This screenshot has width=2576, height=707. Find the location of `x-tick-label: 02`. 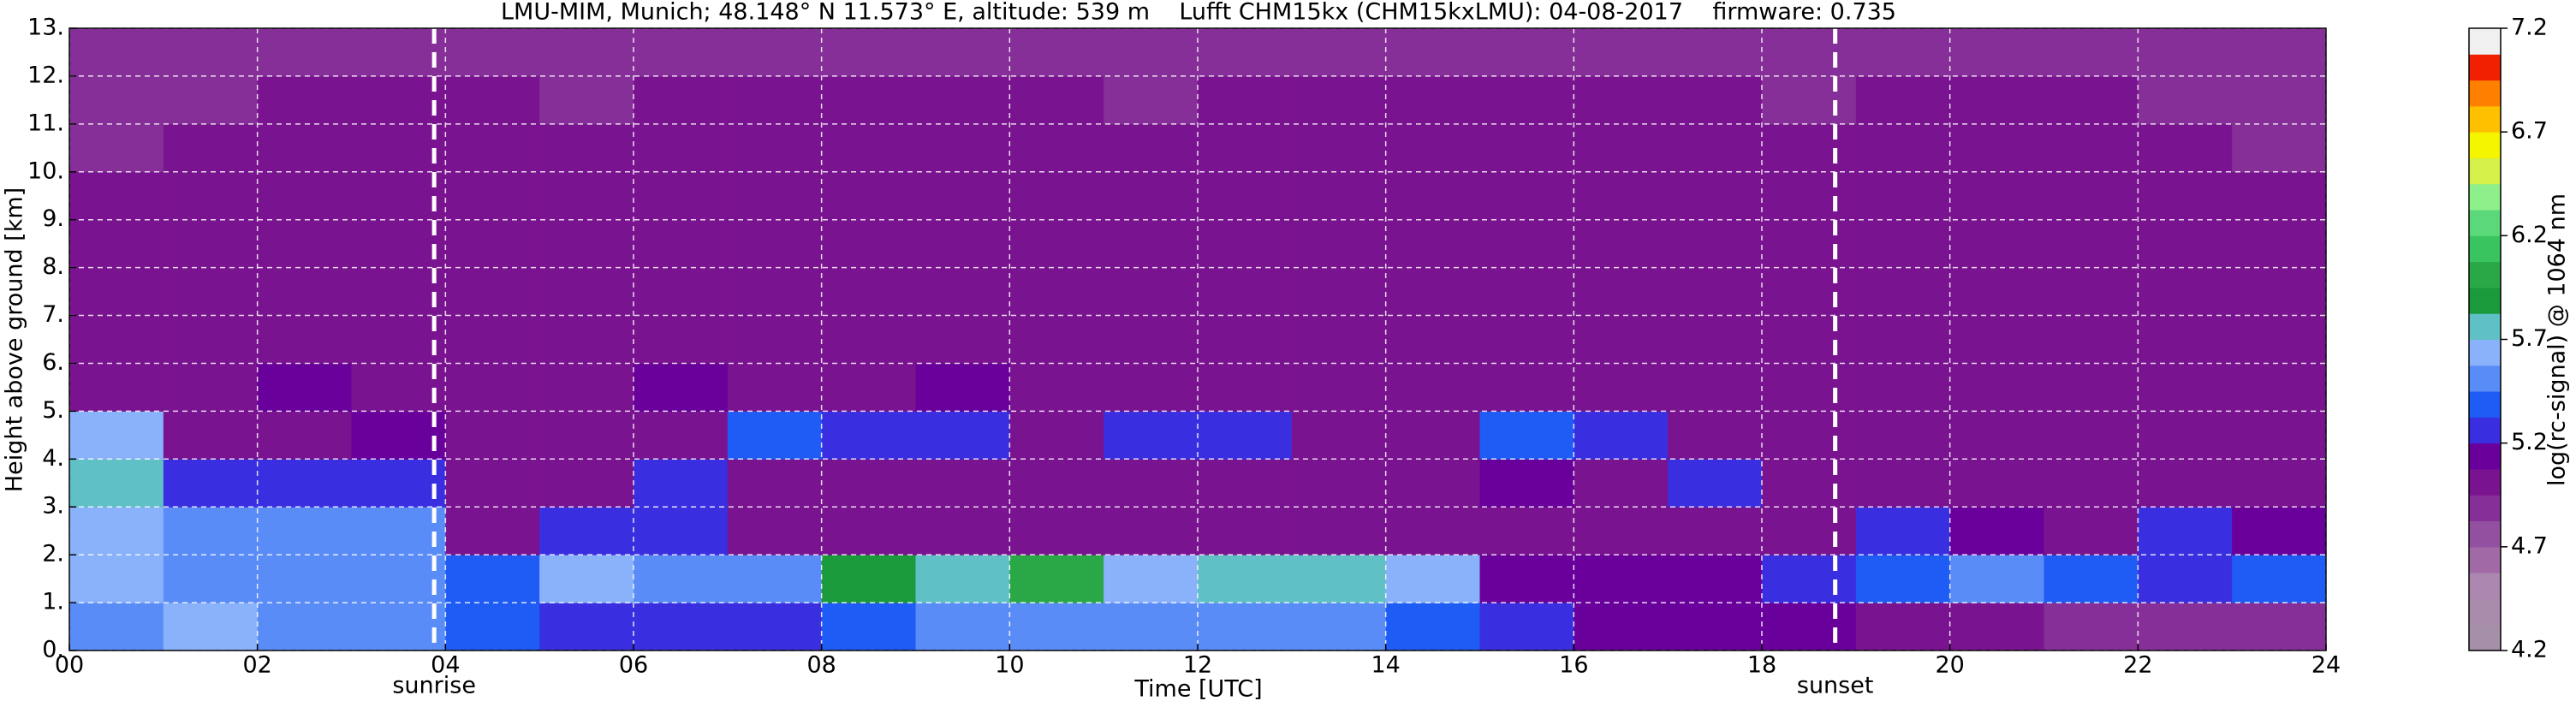

x-tick-label: 02 is located at coordinates (256, 665).